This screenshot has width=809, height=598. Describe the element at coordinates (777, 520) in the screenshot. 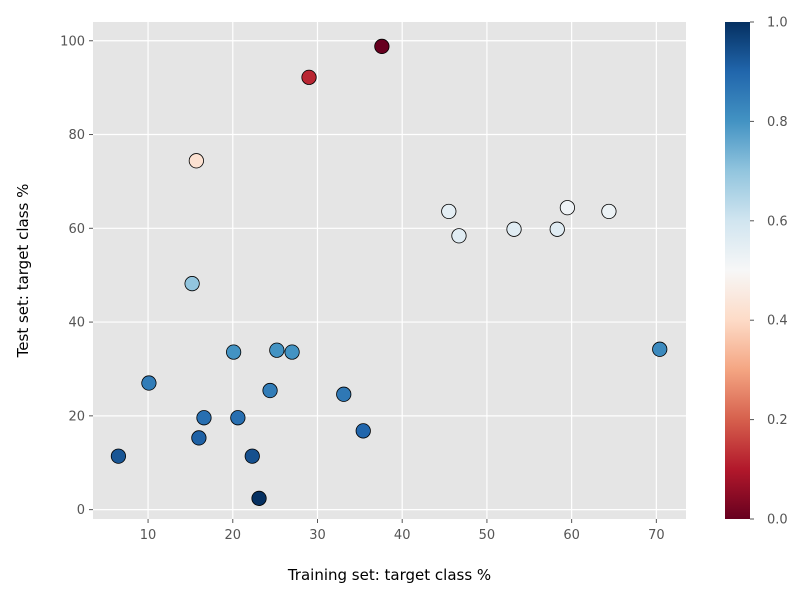

I see `colorbar-tick-label: 0.0` at that location.